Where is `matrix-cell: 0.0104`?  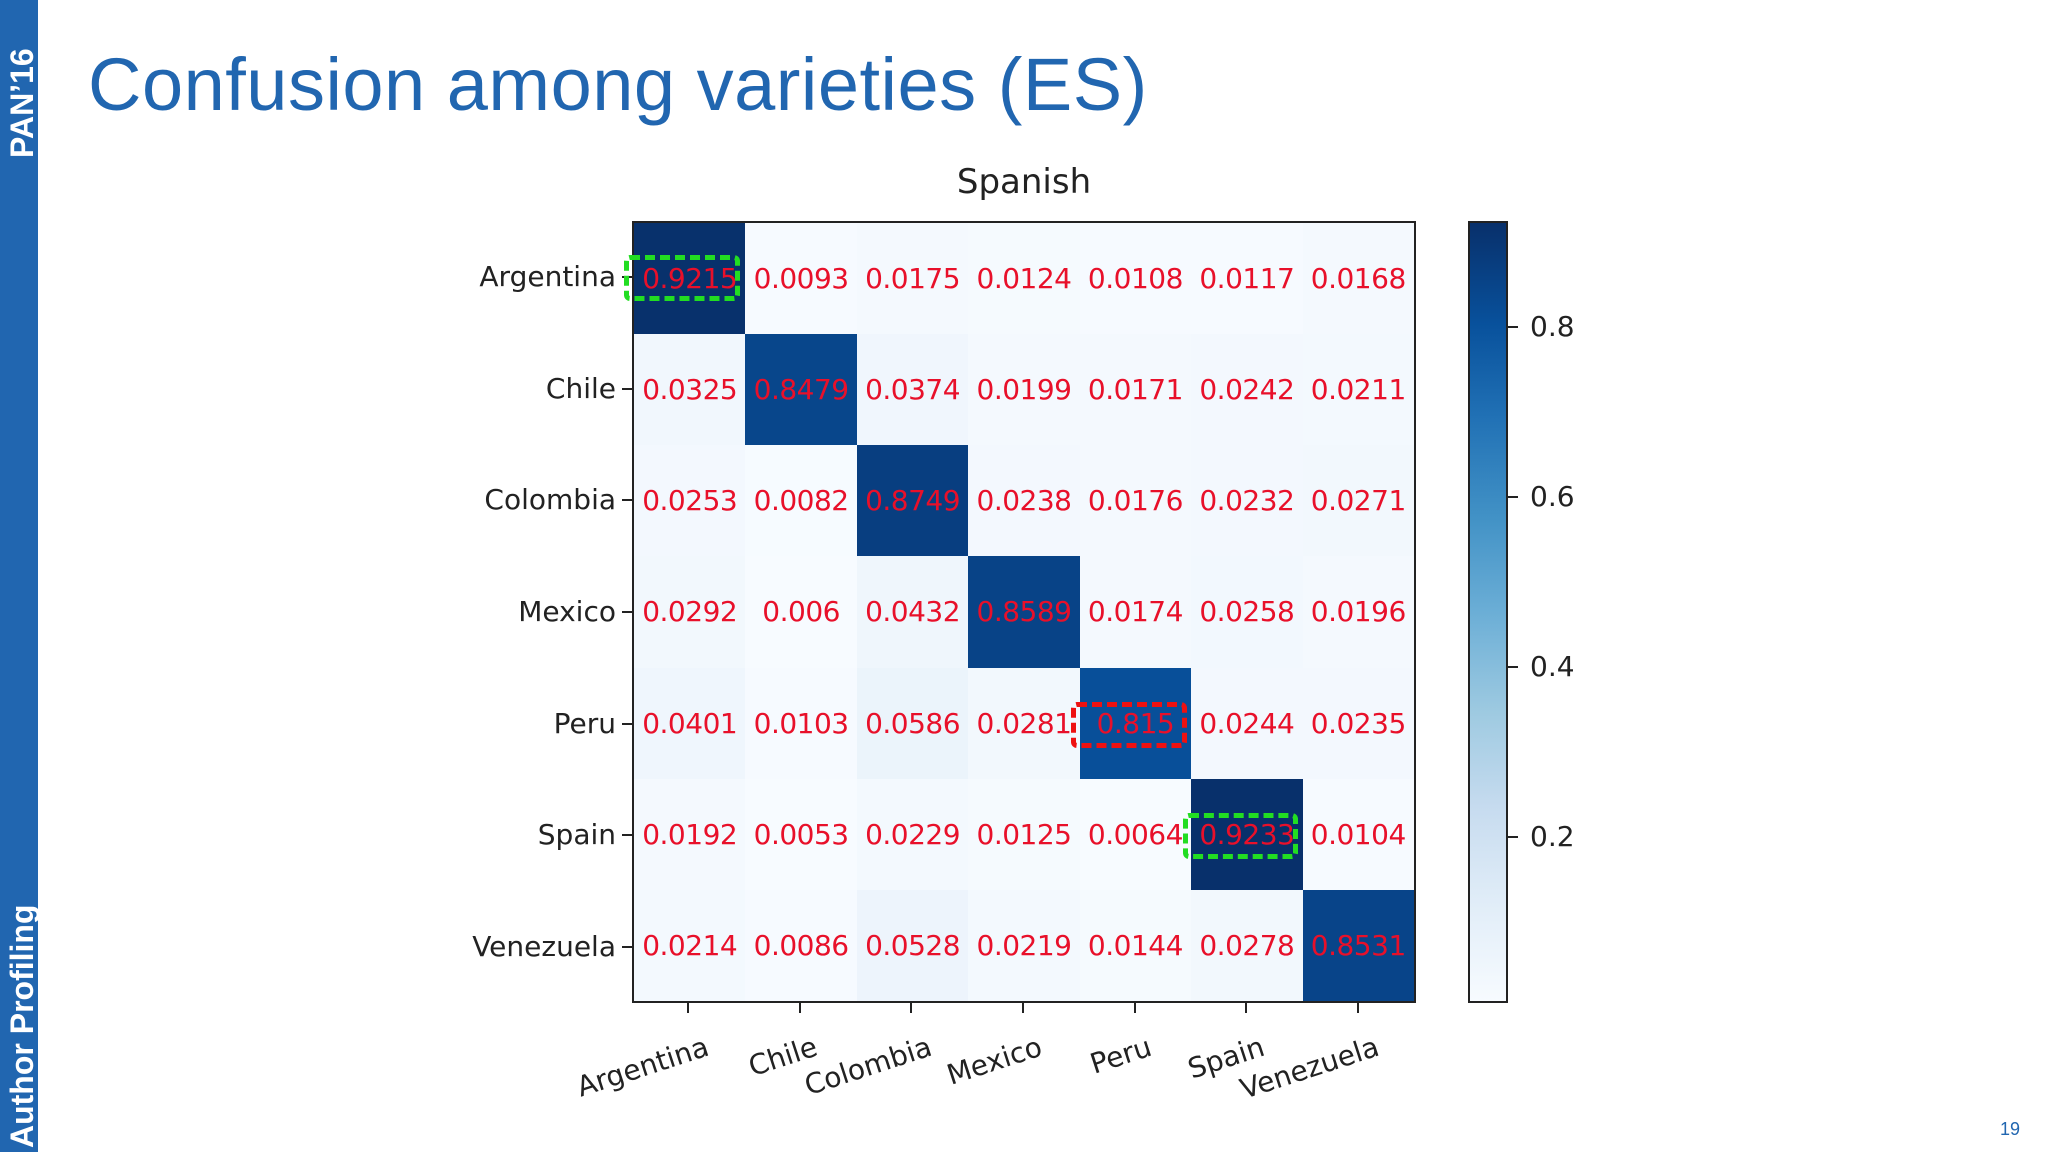 matrix-cell: 0.0104 is located at coordinates (1358, 834).